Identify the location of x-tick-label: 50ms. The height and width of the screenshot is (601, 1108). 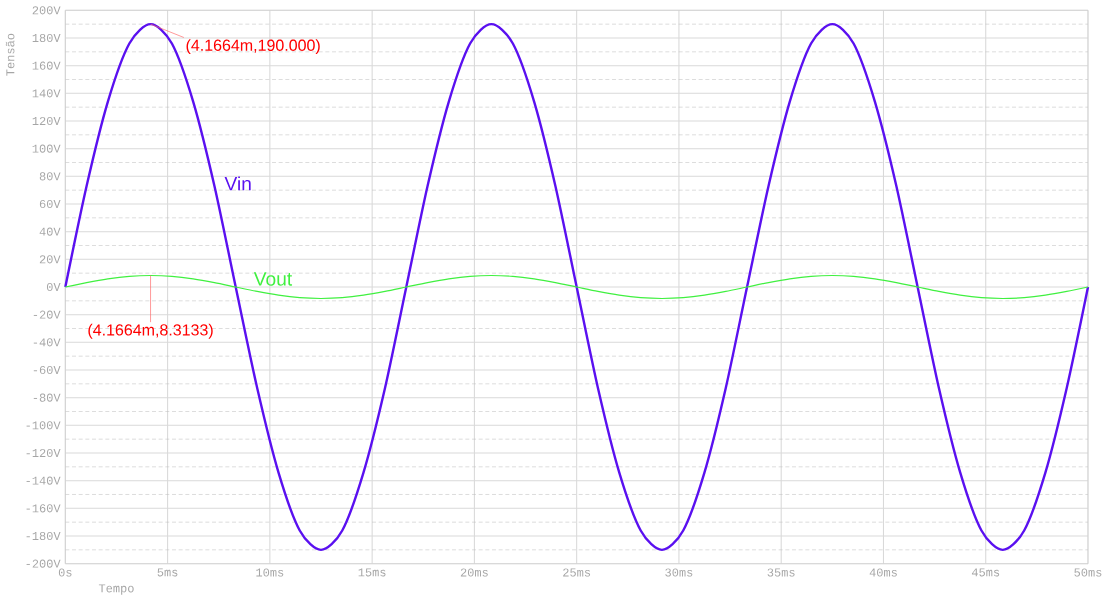
(1088, 572).